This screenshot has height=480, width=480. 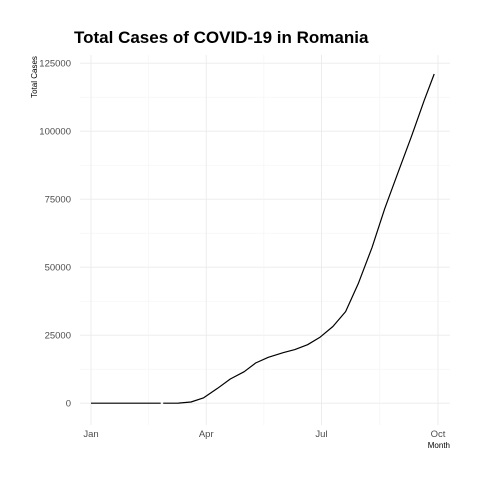 What do you see at coordinates (34, 77) in the screenshot?
I see `y-axis-title: Total Cases` at bounding box center [34, 77].